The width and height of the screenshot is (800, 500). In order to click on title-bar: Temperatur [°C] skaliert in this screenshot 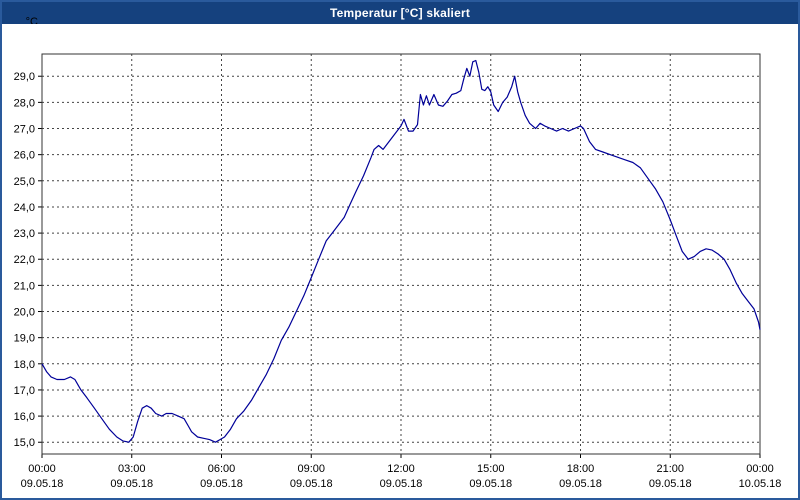, I will do `click(400, 13)`.